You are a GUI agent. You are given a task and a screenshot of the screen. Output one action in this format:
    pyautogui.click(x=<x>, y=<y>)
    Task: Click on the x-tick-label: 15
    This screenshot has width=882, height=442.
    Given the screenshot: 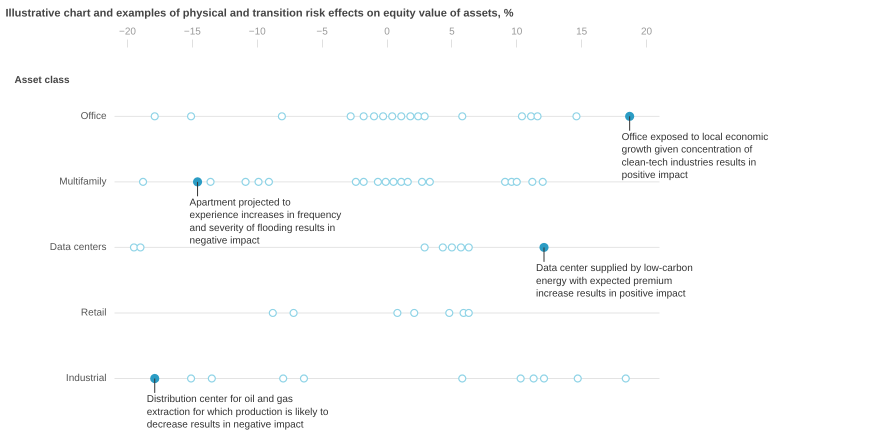 What is the action you would take?
    pyautogui.click(x=582, y=32)
    